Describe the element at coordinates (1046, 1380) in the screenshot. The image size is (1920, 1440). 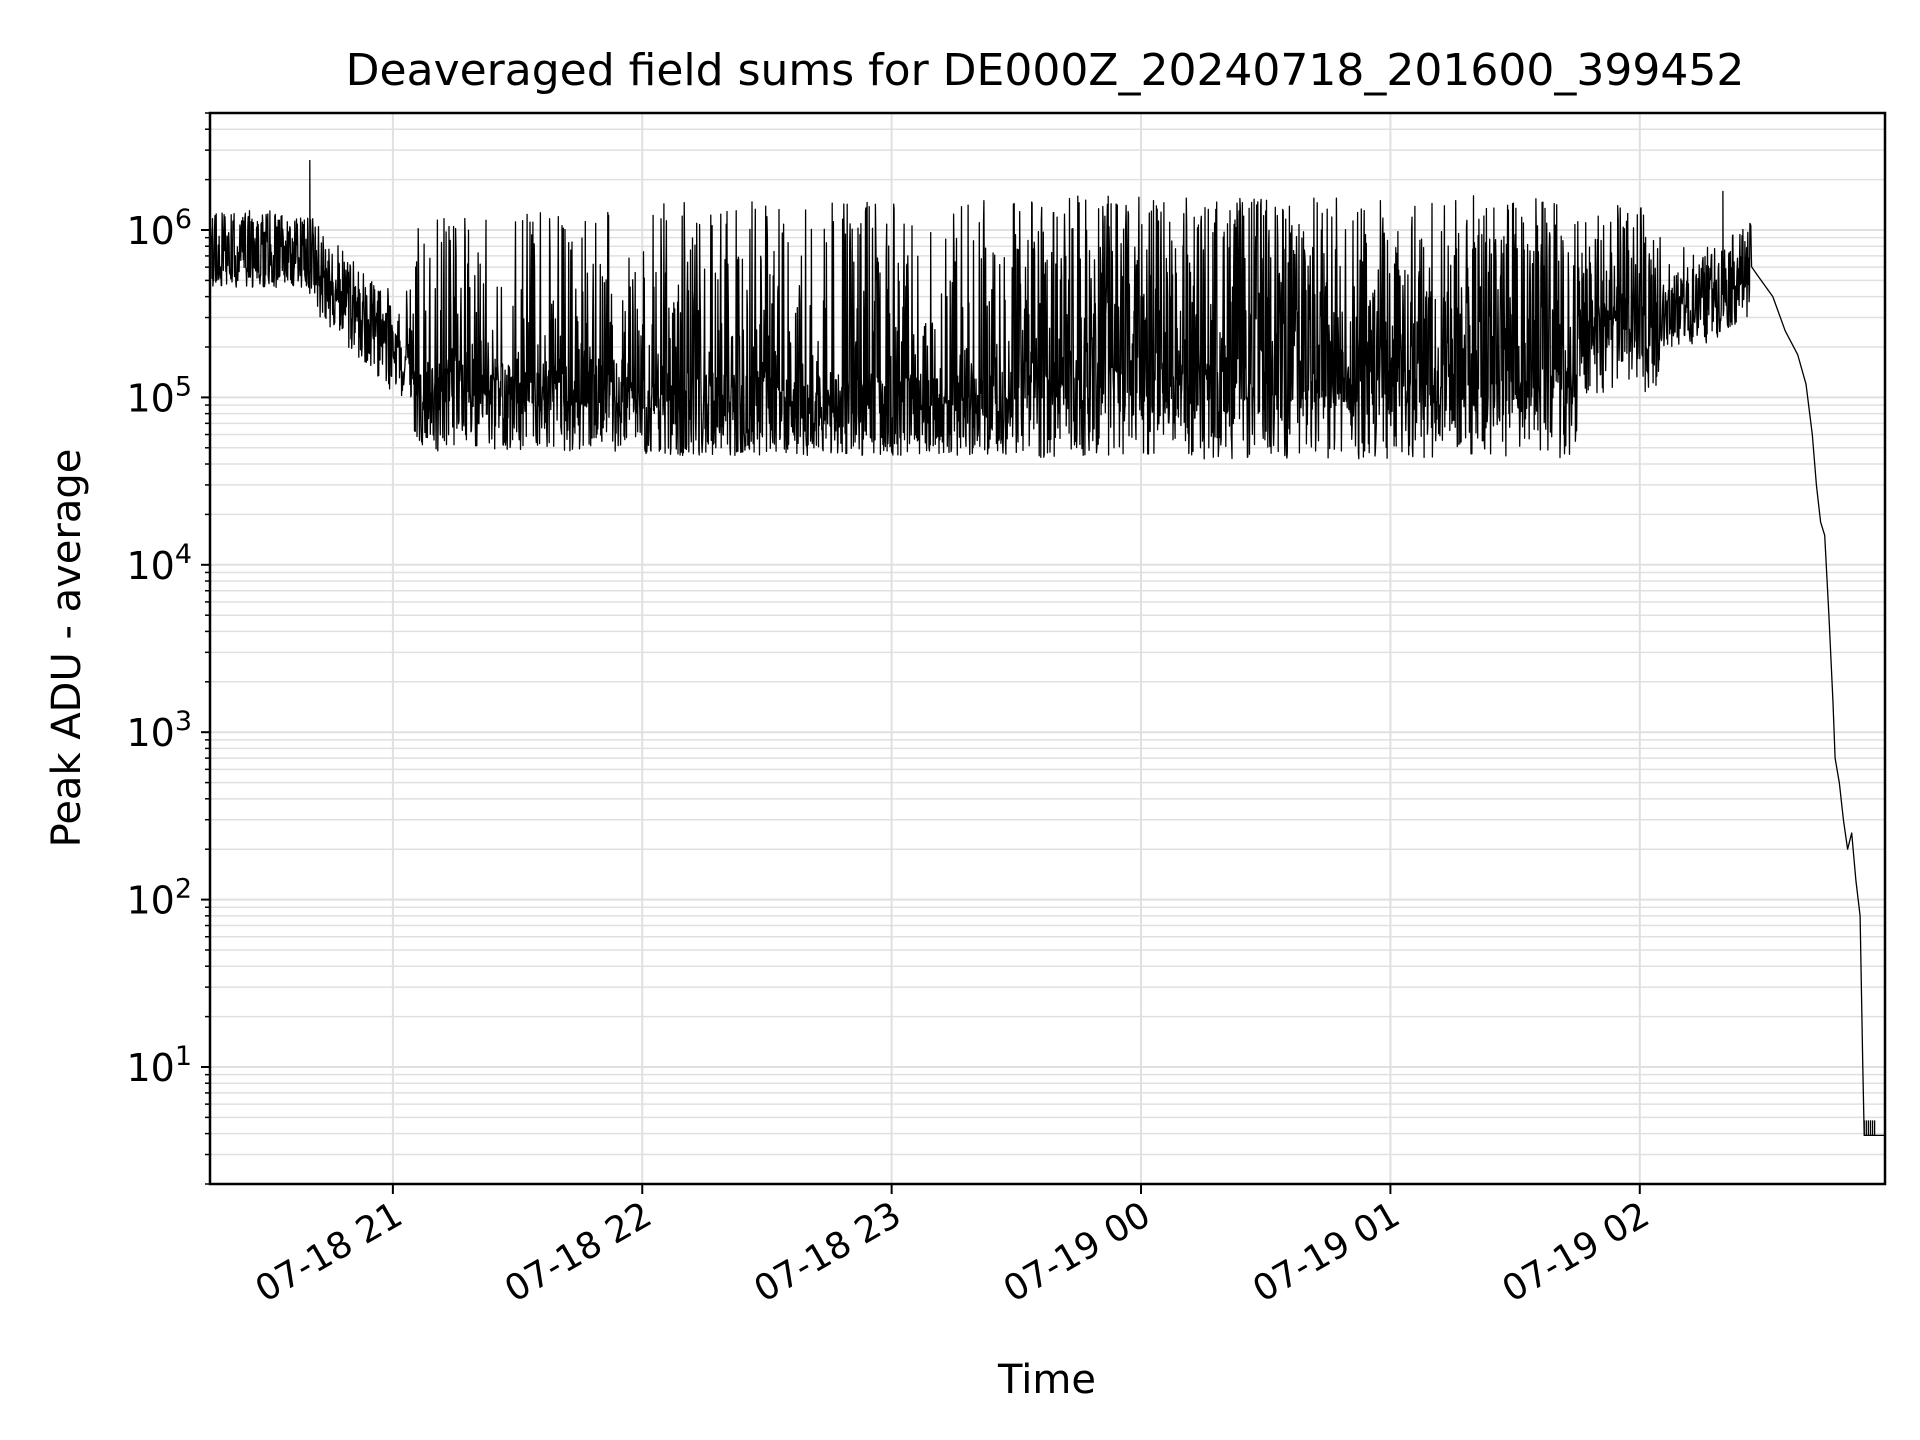
I see `x-axis-label: Time` at that location.